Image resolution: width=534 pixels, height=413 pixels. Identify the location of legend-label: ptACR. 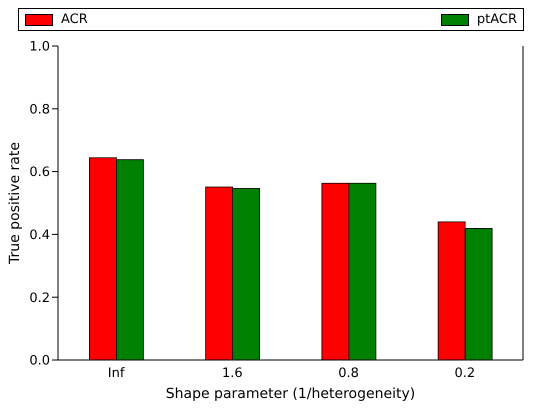
(496, 19).